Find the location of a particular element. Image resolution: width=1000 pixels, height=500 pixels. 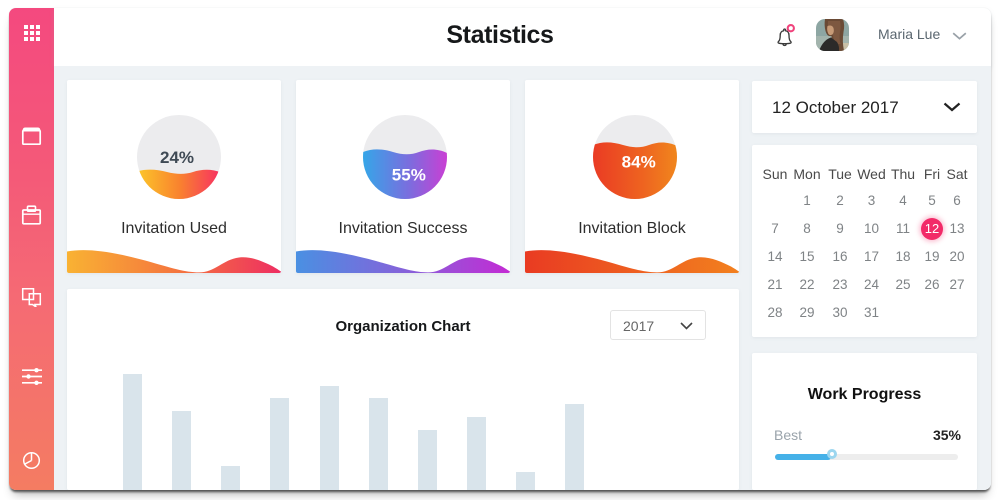

svg-text: 24% is located at coordinates (177, 157).